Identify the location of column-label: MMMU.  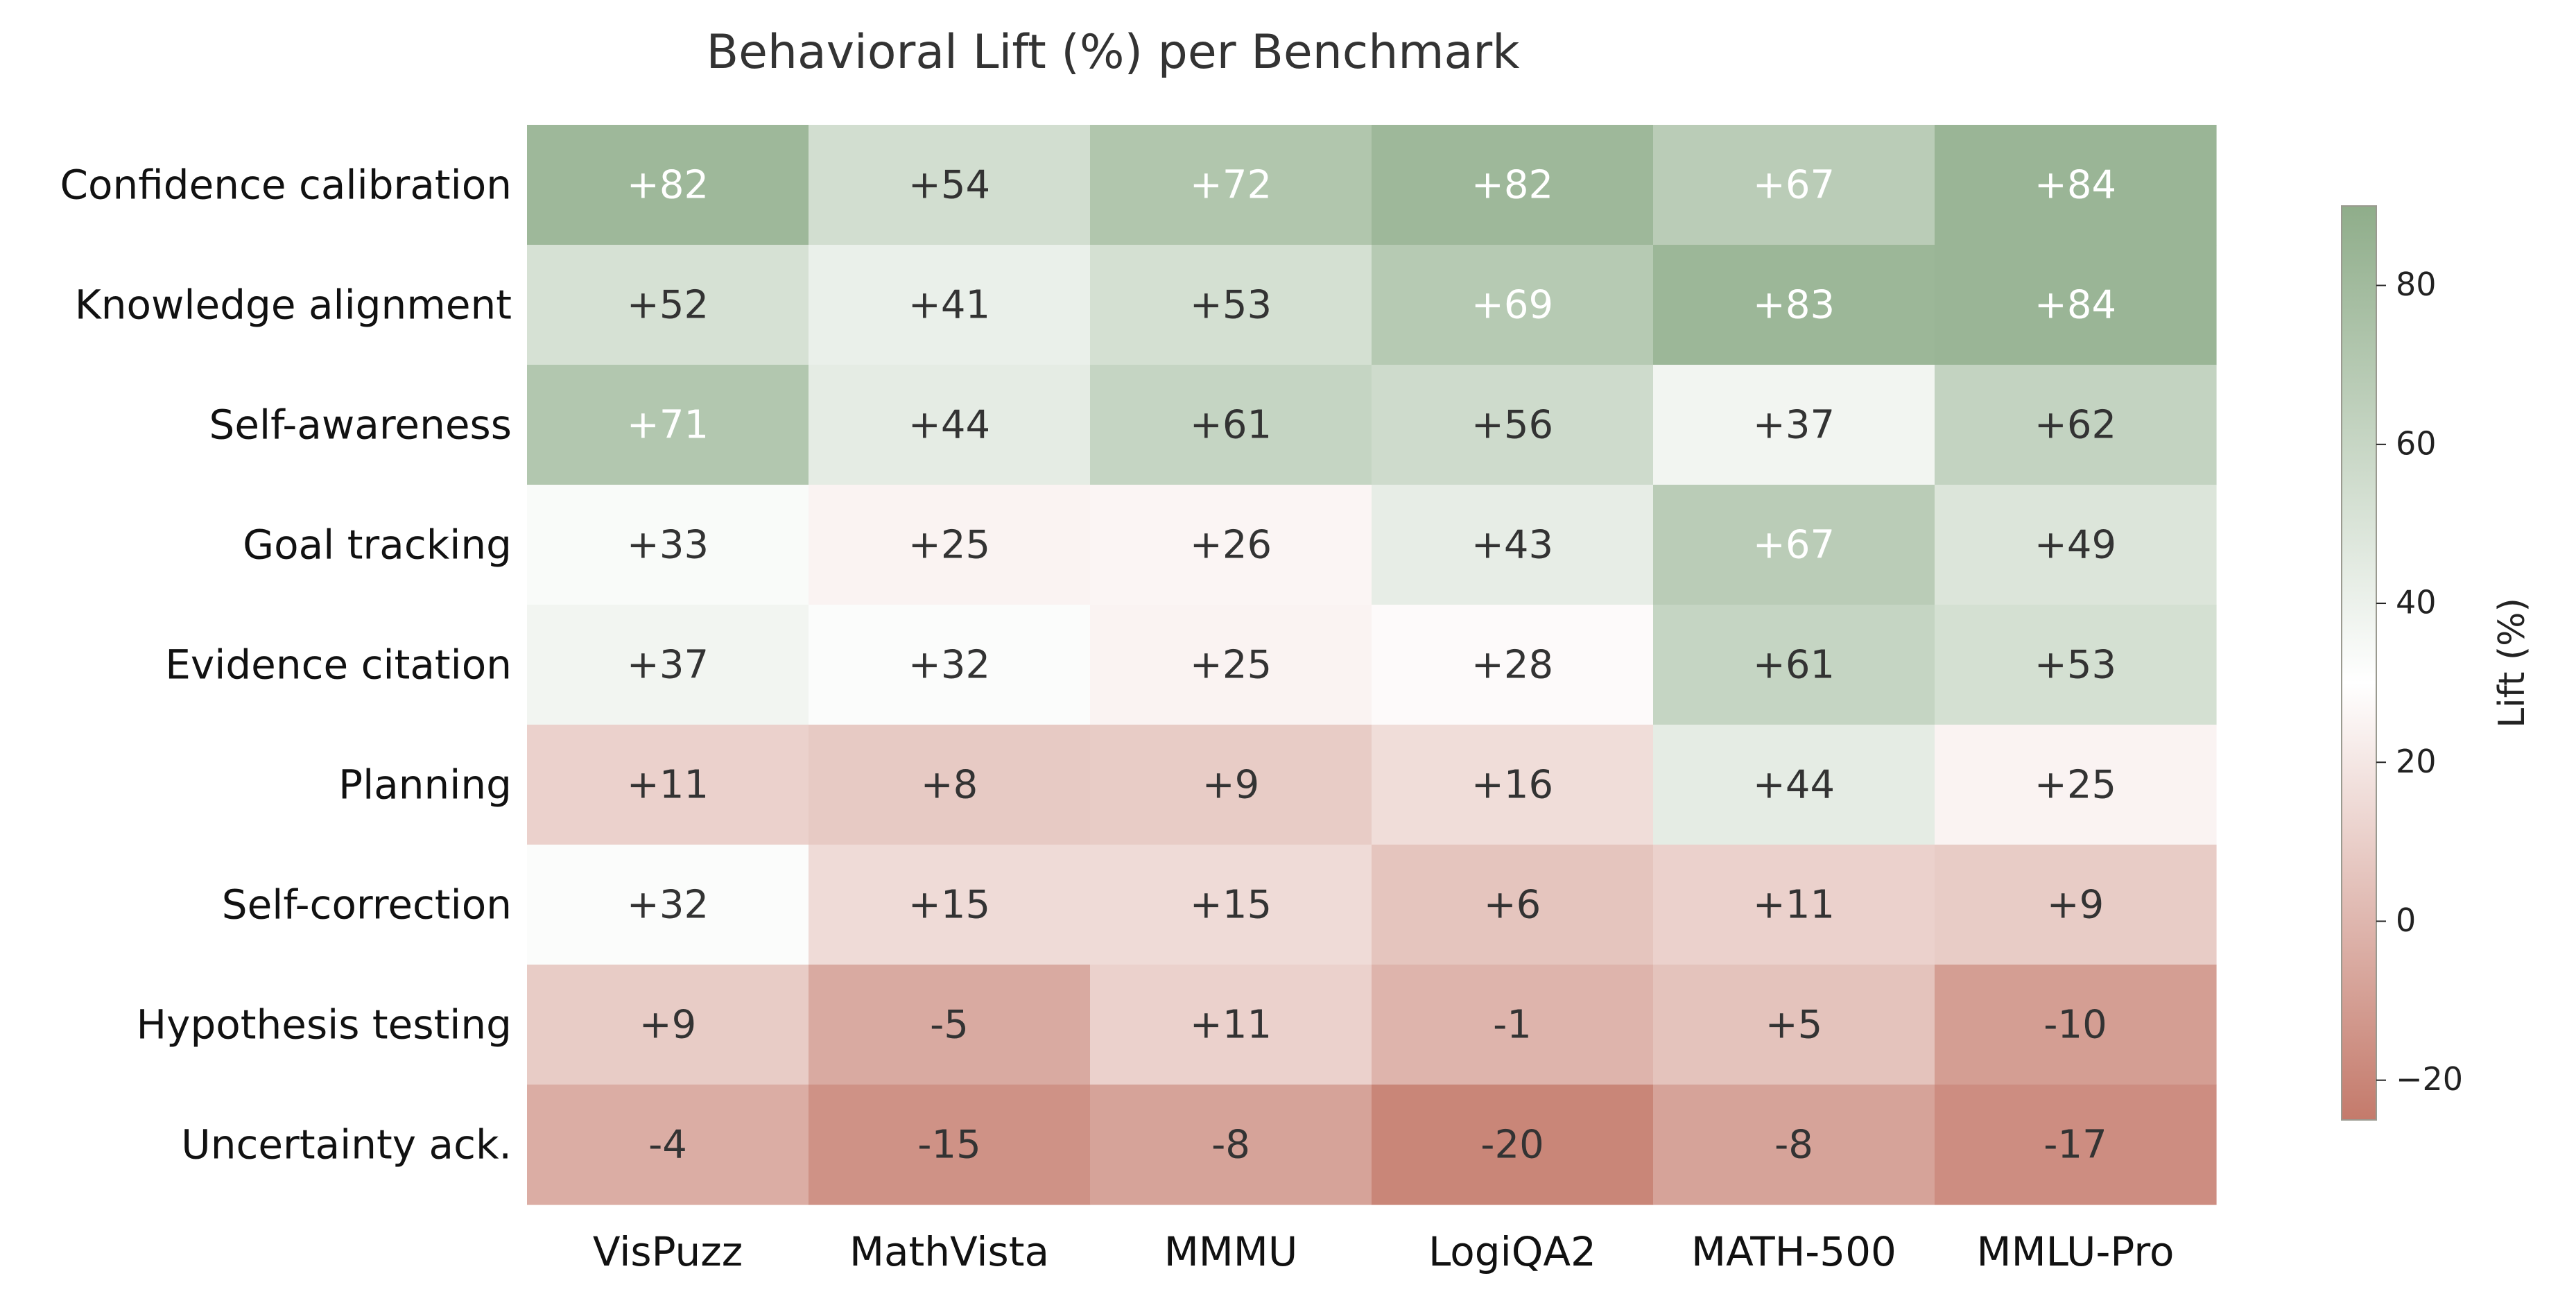
(1231, 1251).